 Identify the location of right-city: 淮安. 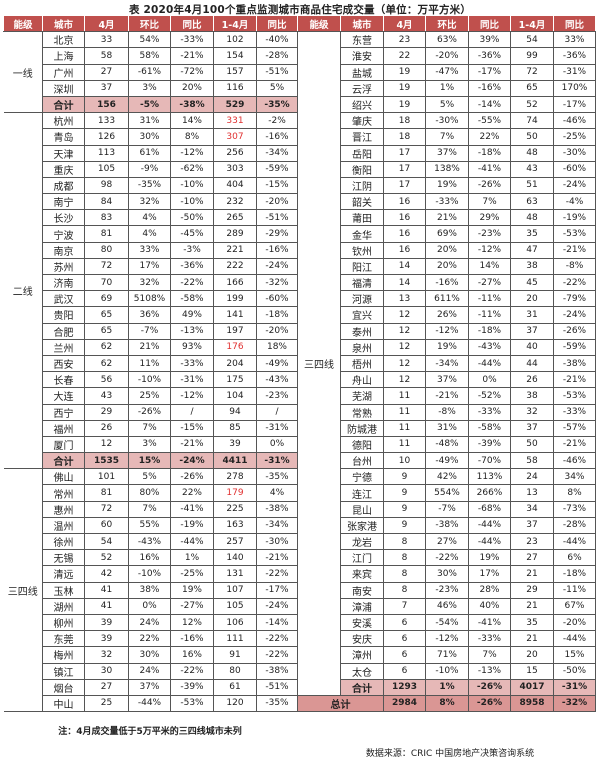
(362, 56).